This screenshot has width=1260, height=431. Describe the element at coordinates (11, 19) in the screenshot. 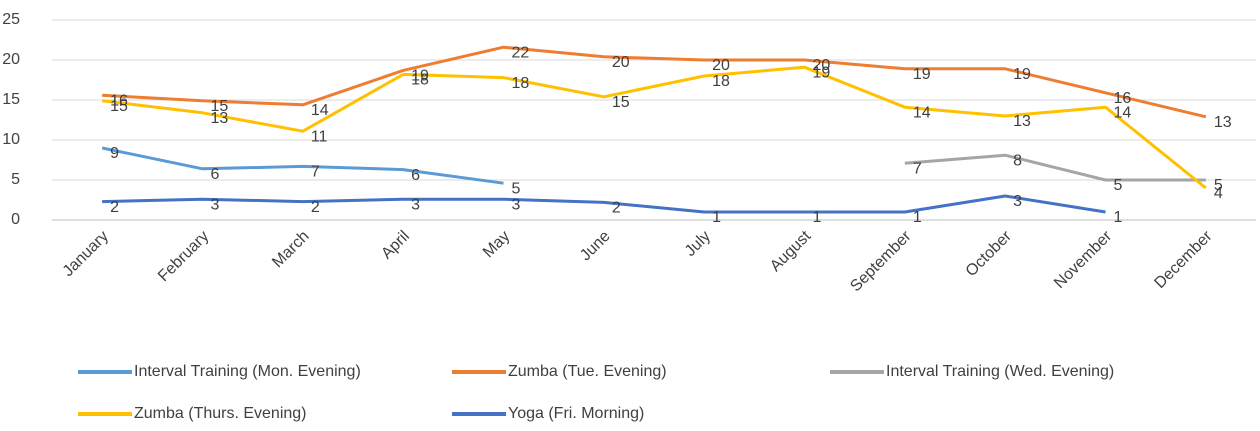

I see `y-tick-label: 25` at that location.